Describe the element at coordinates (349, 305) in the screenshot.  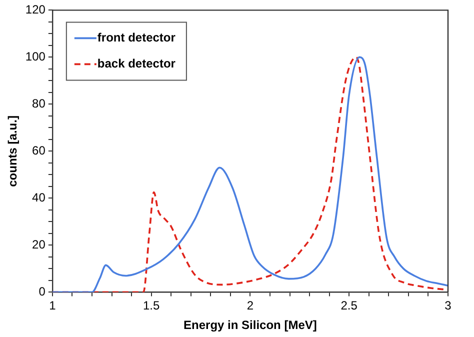
I see `x-tick-label: 2.5` at that location.